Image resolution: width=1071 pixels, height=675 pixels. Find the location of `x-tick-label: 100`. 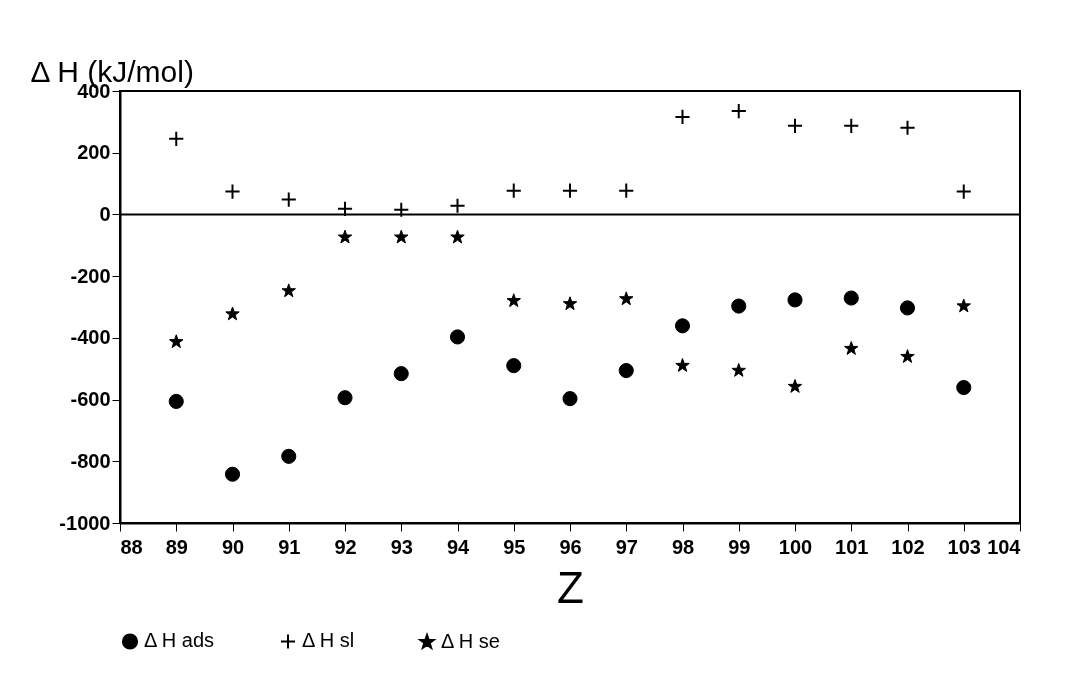

x-tick-label: 100 is located at coordinates (795, 546).